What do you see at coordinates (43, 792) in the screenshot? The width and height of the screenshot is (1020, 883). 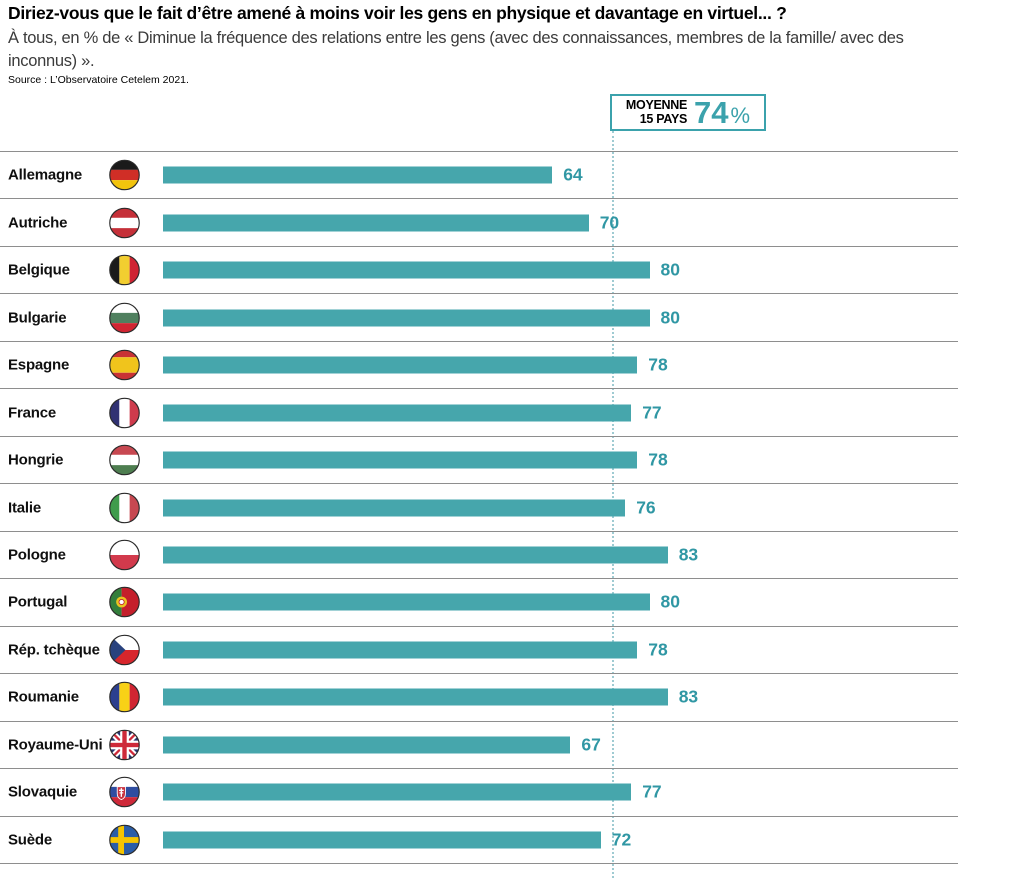 I see `country-label: Slovaquie` at bounding box center [43, 792].